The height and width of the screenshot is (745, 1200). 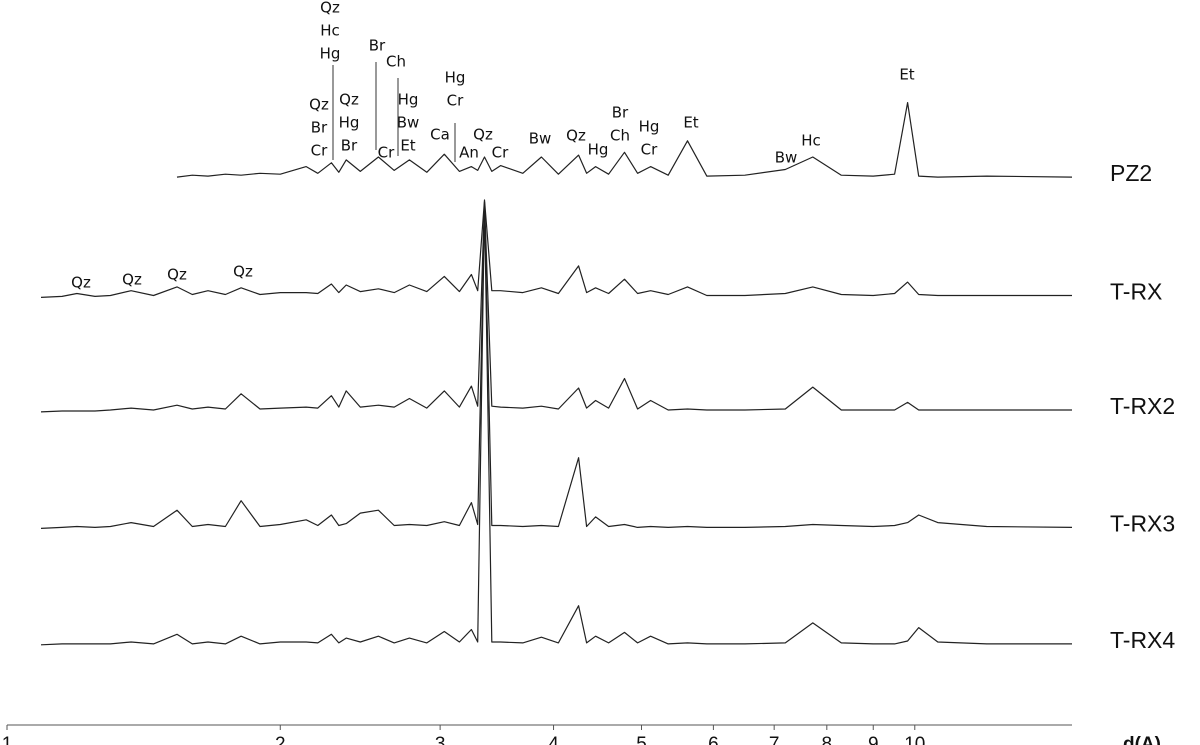 What do you see at coordinates (774, 739) in the screenshot?
I see `x-tick-label: 7` at bounding box center [774, 739].